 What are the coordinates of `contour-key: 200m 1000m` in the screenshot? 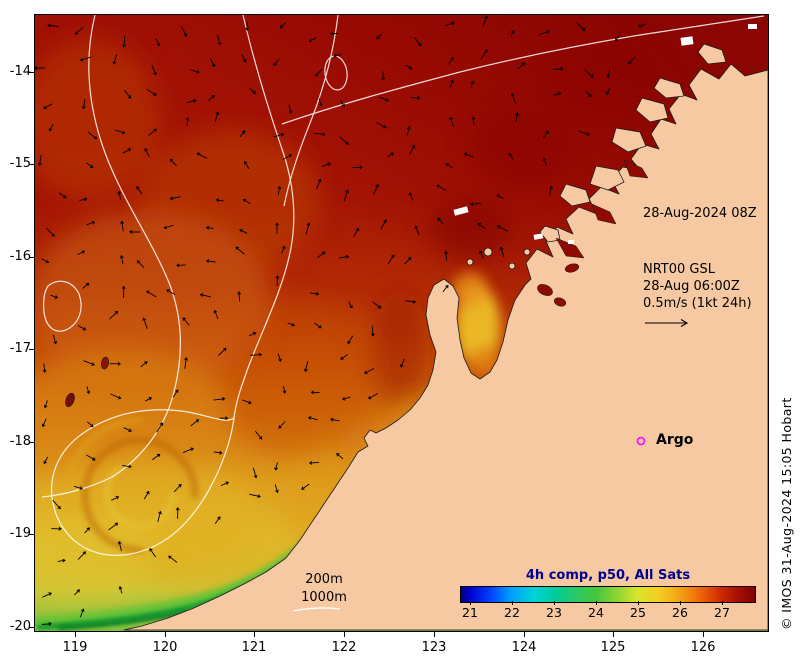 It's located at (324, 589).